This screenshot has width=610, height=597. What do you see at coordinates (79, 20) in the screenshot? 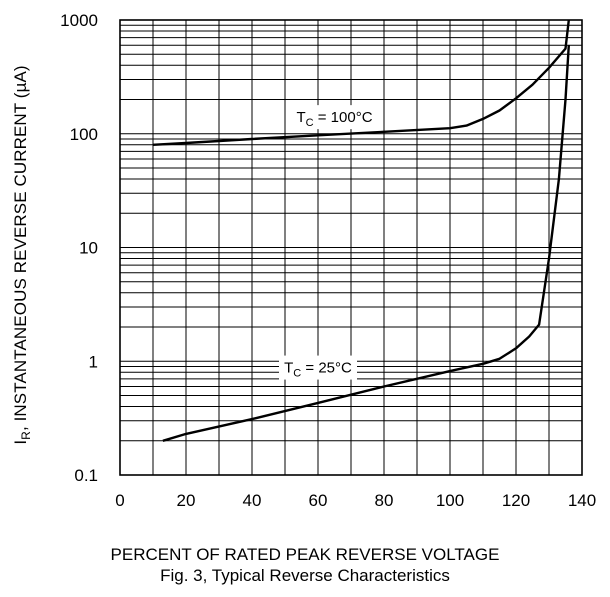
I see `y-tick-label: 1000` at bounding box center [79, 20].